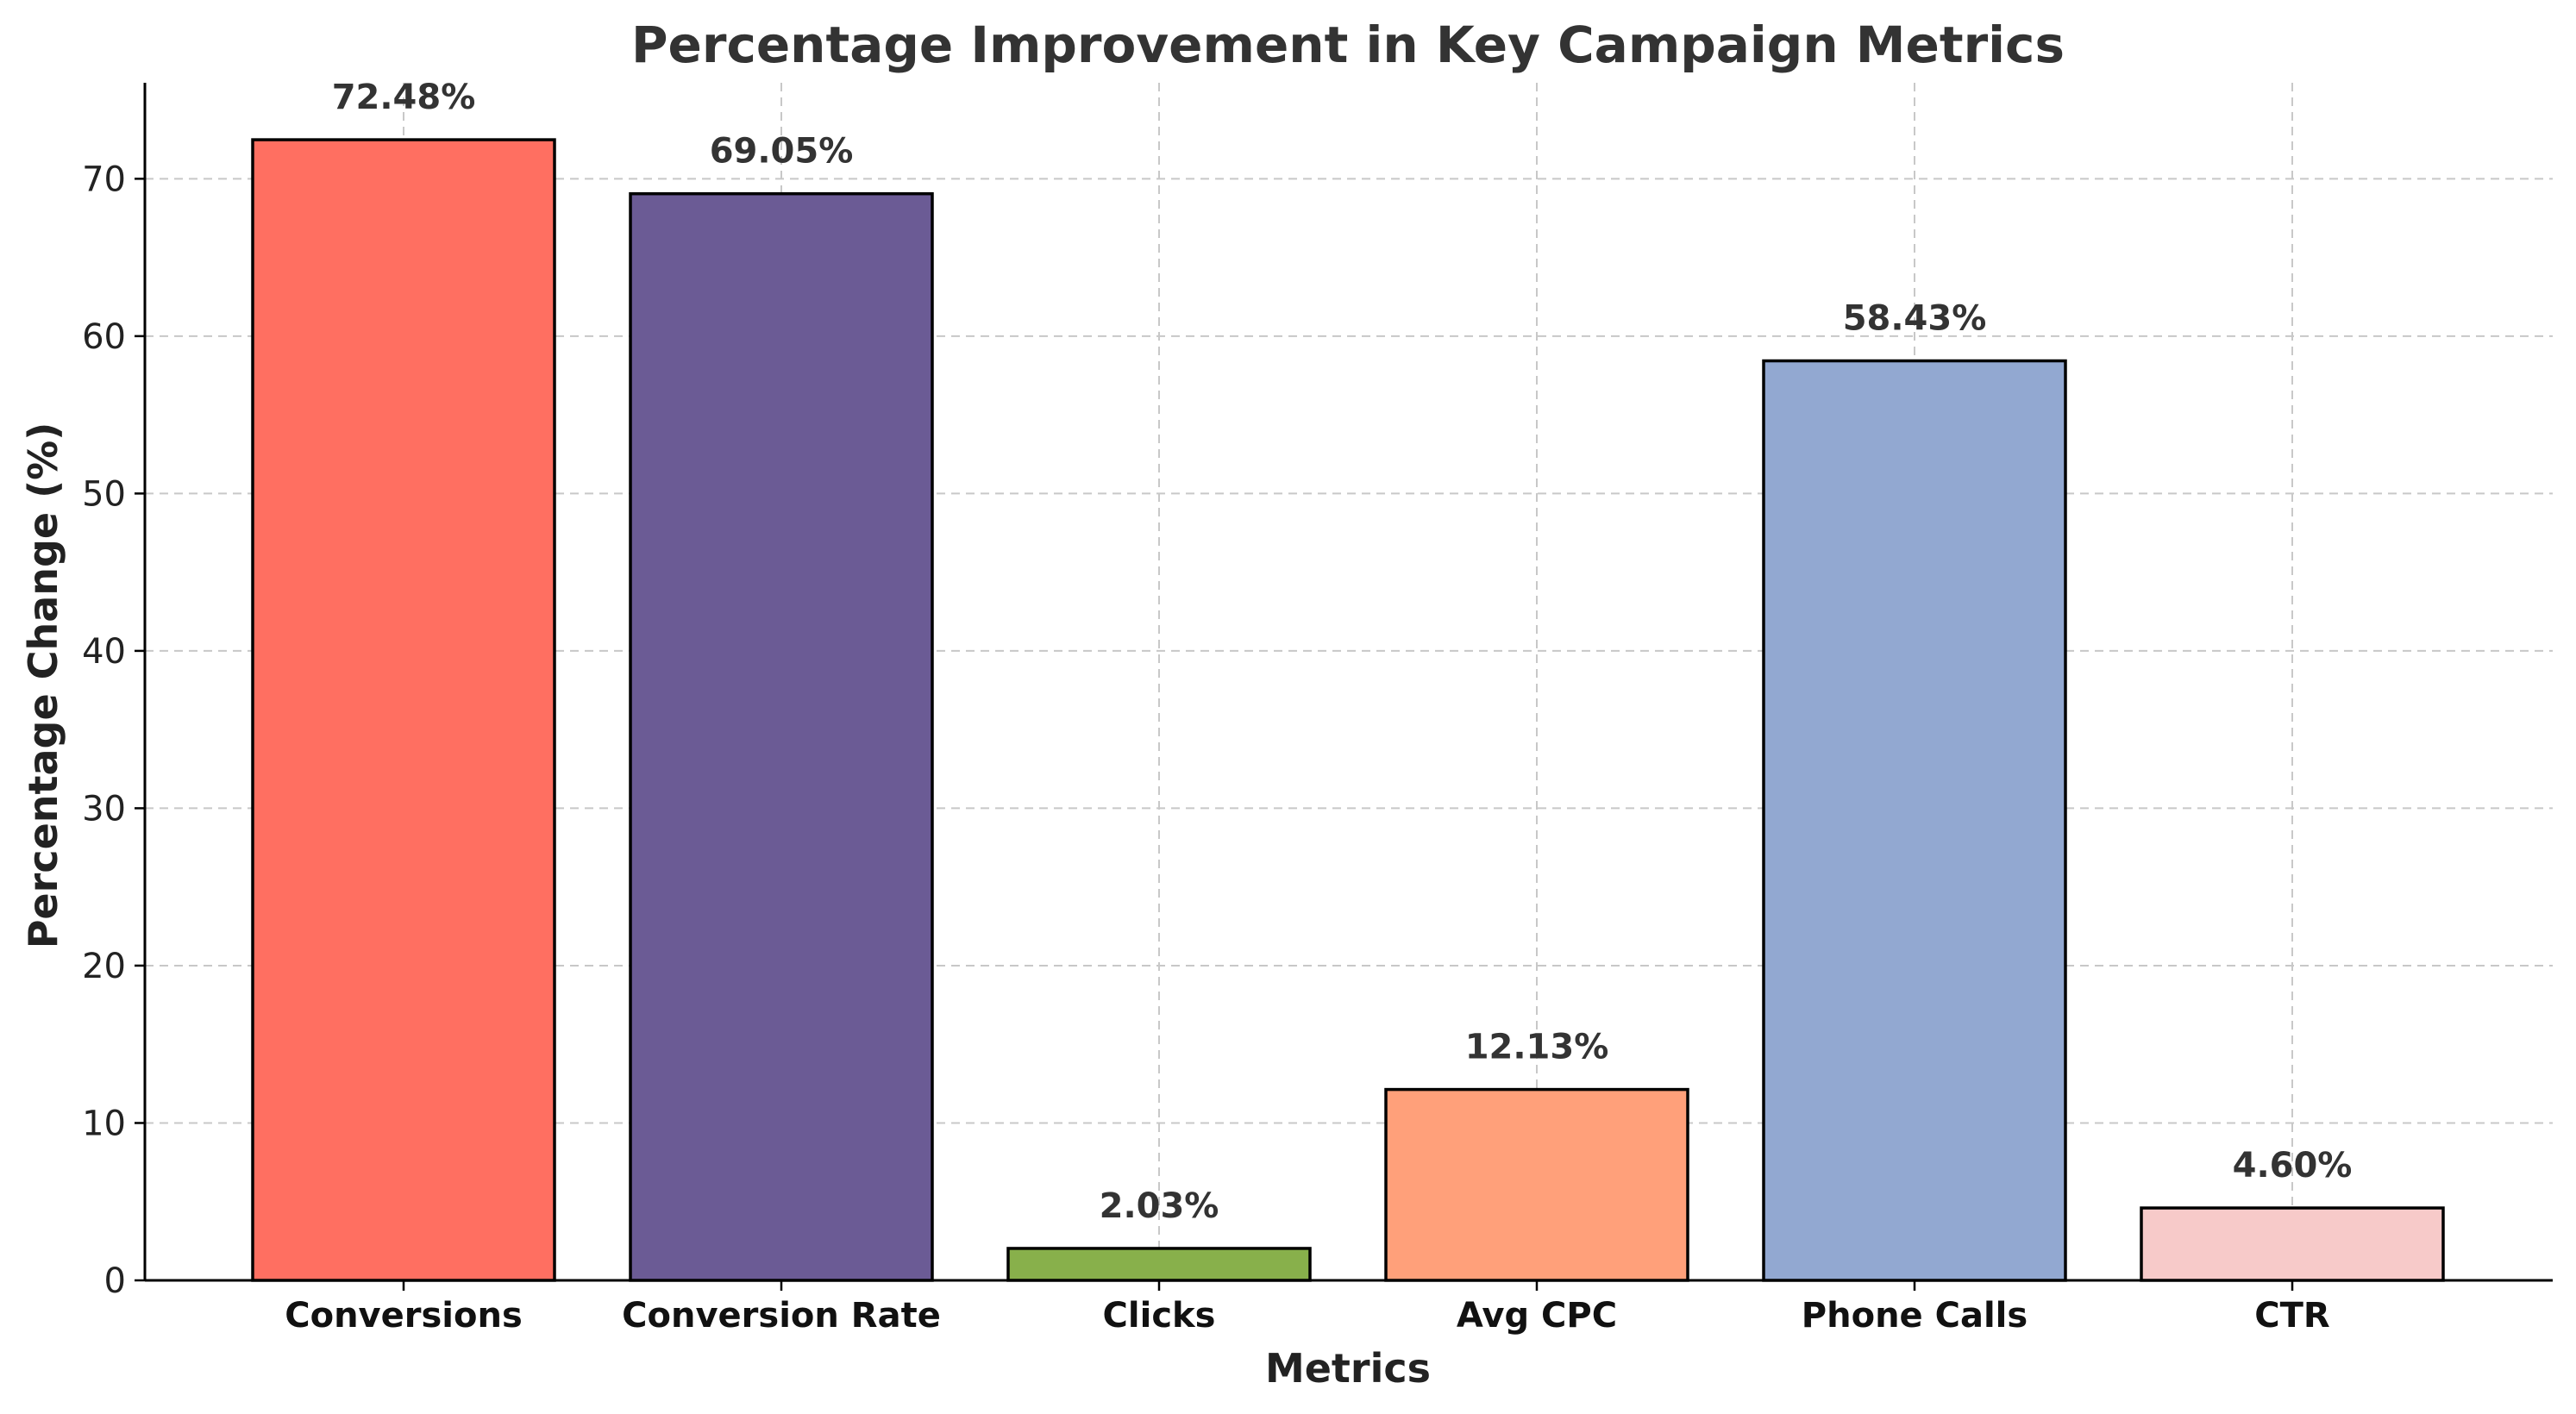 Image resolution: width=2576 pixels, height=1414 pixels. Describe the element at coordinates (781, 1316) in the screenshot. I see `x-tick-label: Conversion Rate` at that location.